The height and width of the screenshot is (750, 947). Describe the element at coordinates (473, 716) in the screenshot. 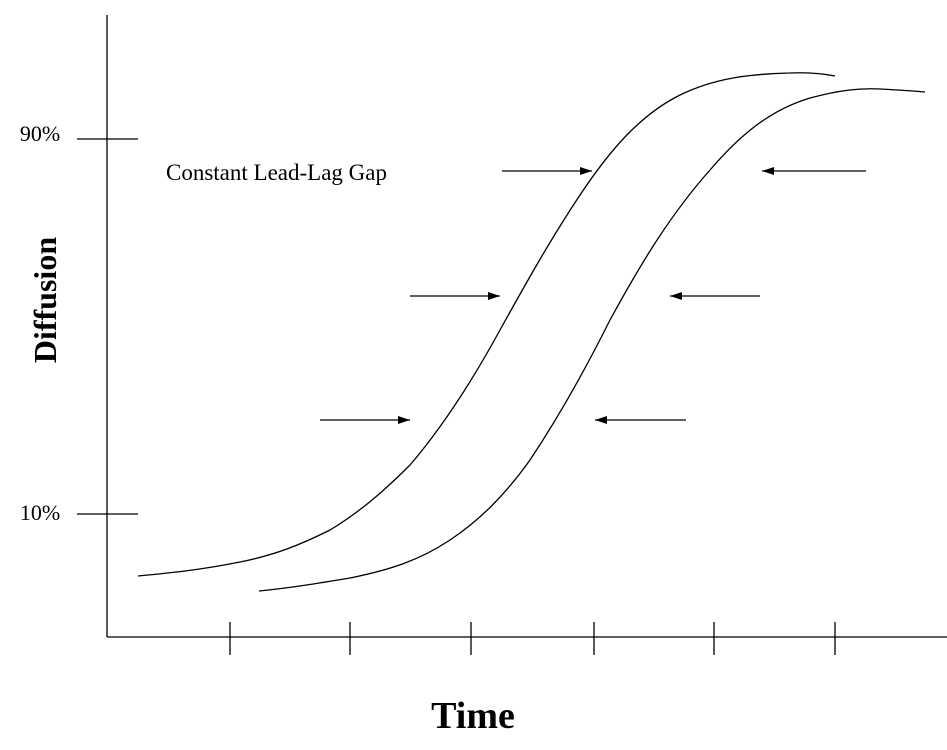

I see `x-axis-label: Time` at that location.